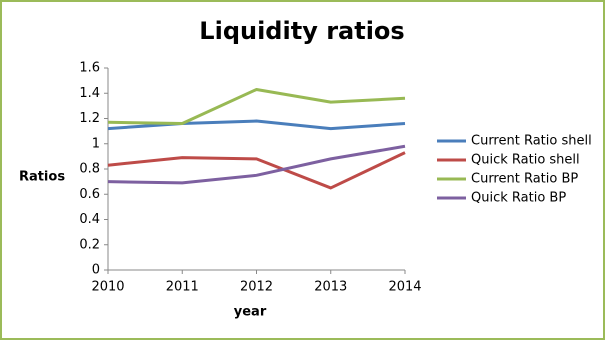 This screenshot has height=340, width=605. Describe the element at coordinates (89, 219) in the screenshot. I see `y-tick-label: 0.4` at that location.